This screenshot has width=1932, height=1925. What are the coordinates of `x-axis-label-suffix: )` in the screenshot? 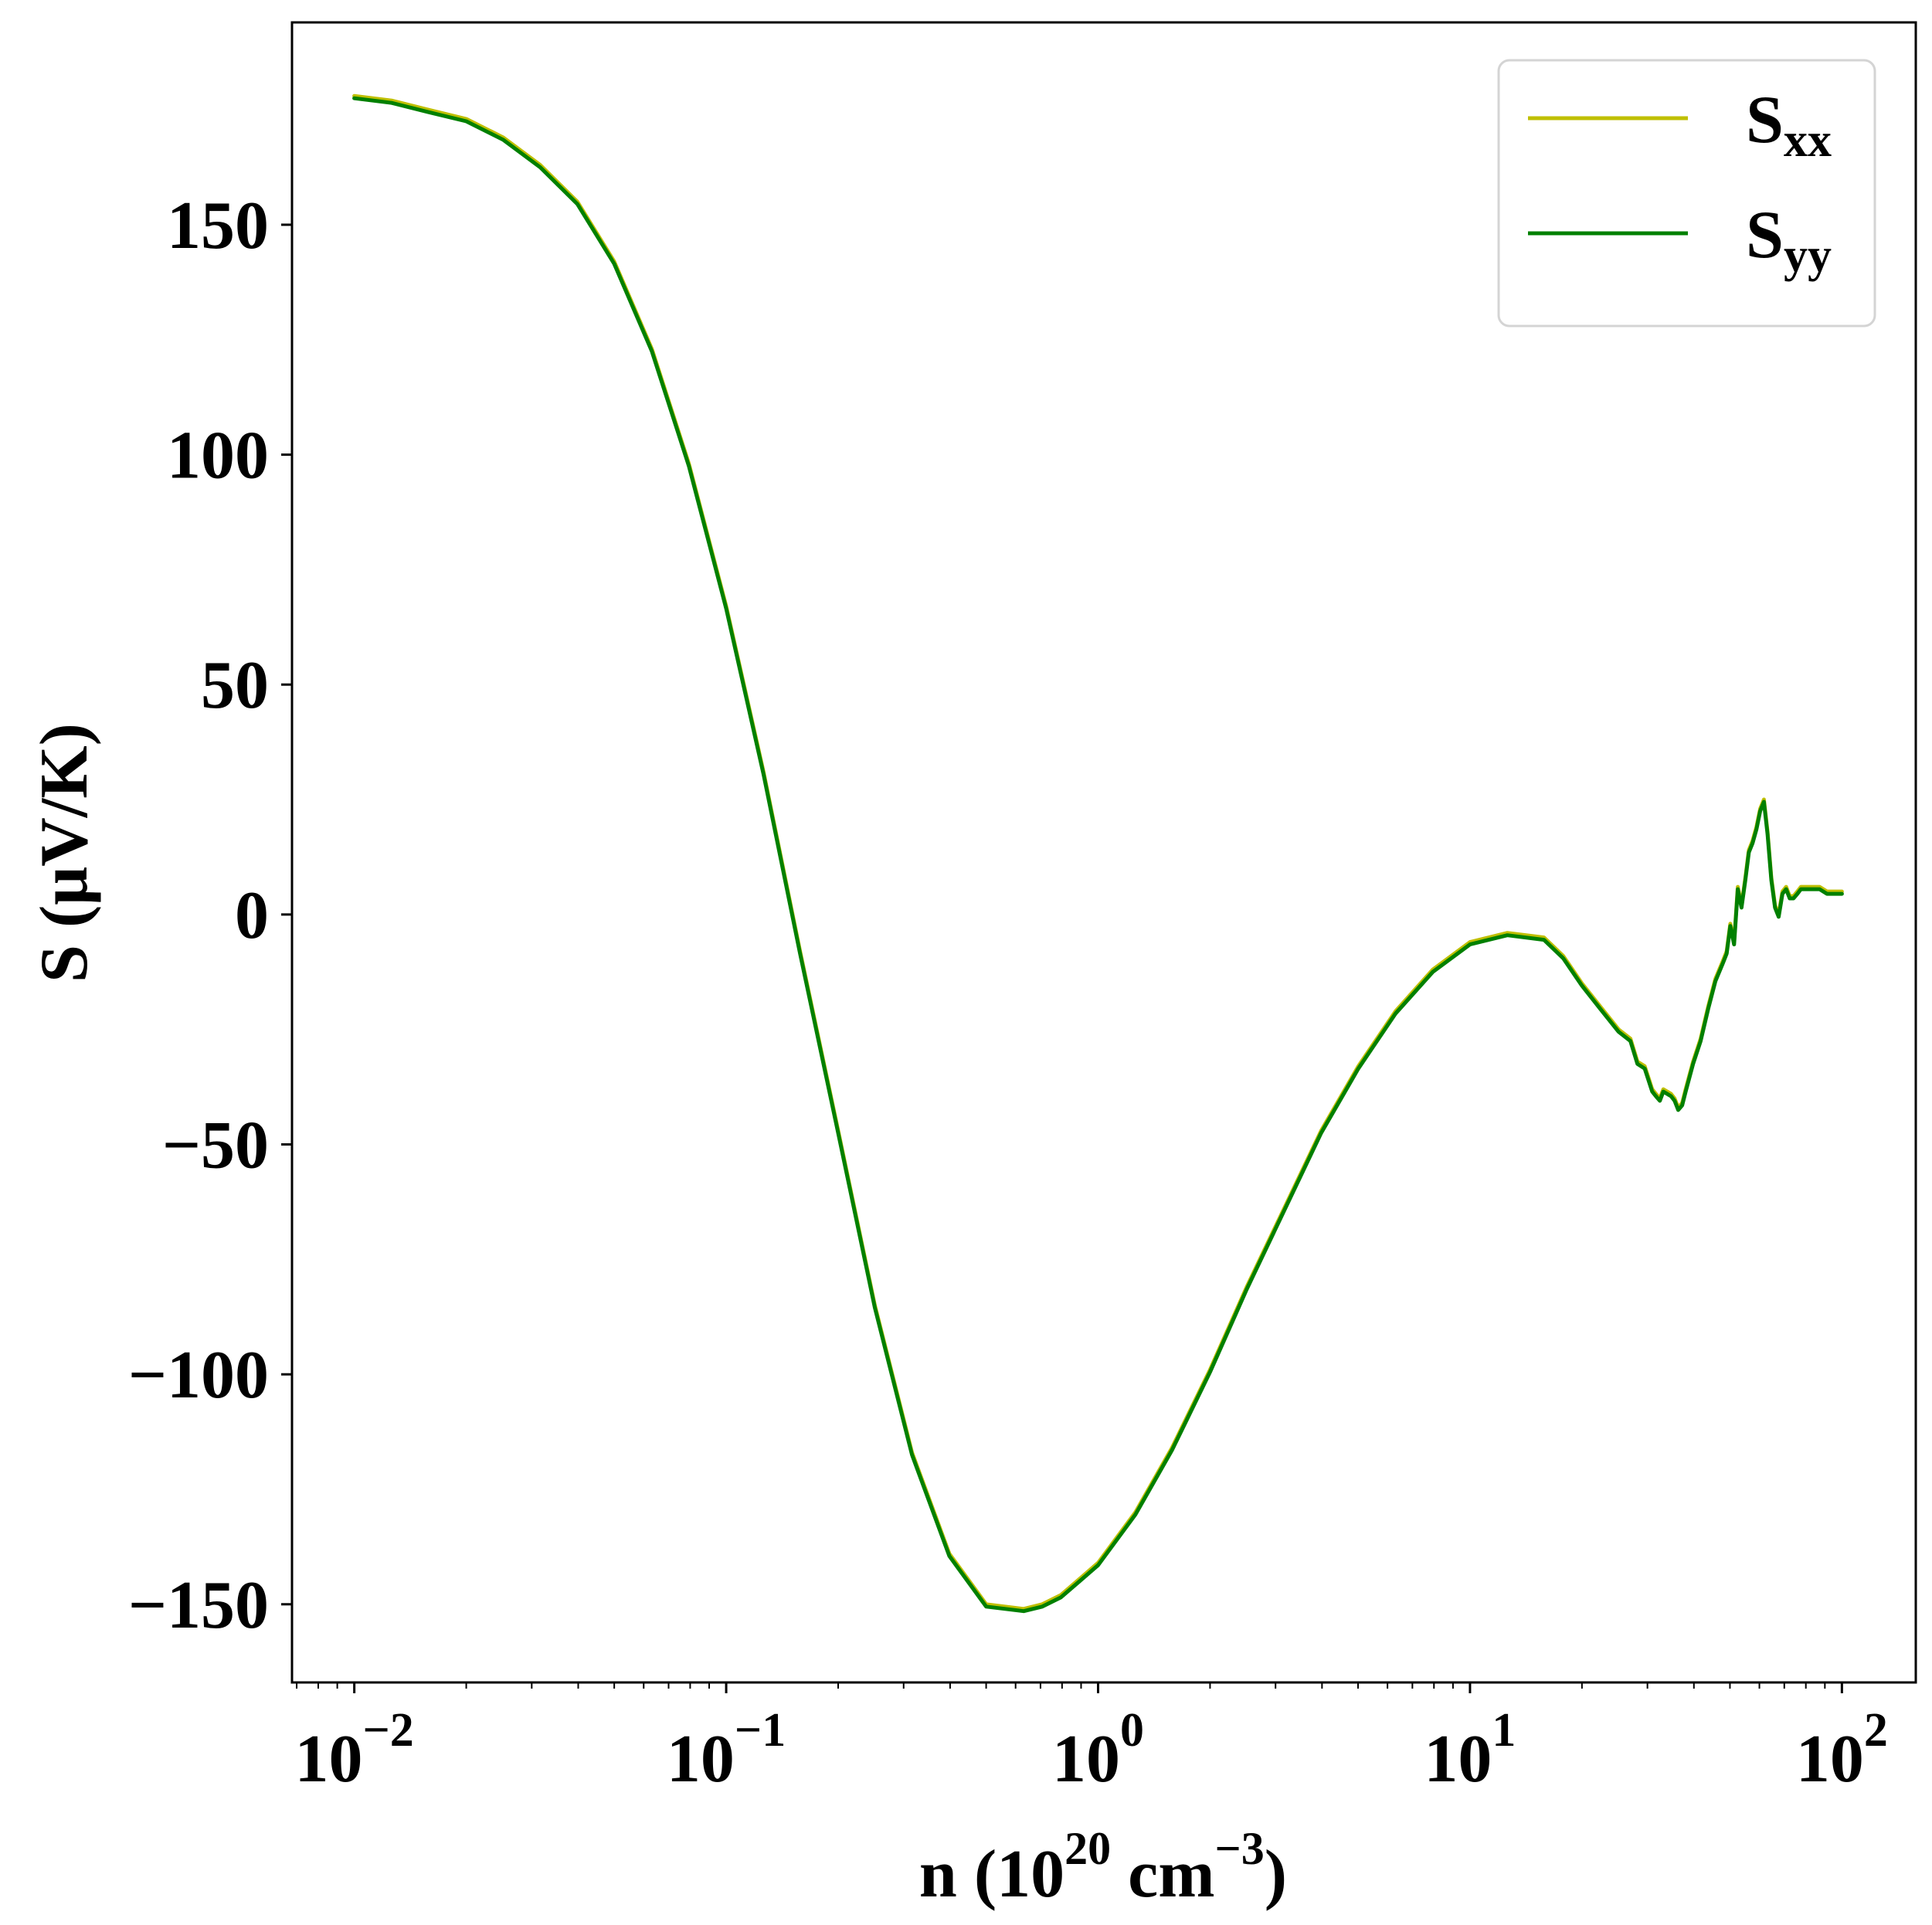 It's located at (1276, 1874).